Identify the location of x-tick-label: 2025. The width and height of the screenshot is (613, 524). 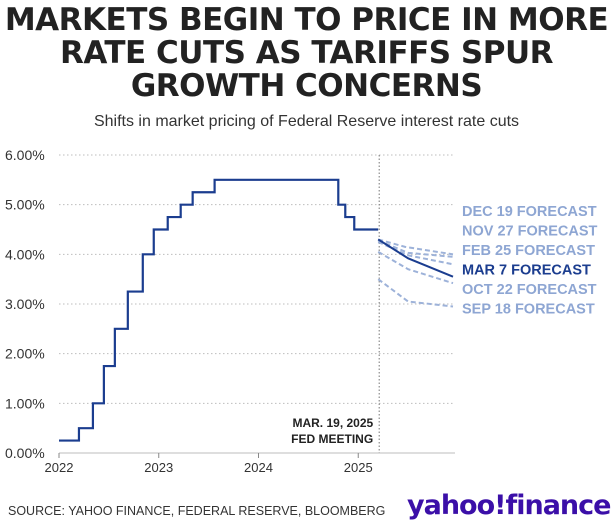
(358, 467).